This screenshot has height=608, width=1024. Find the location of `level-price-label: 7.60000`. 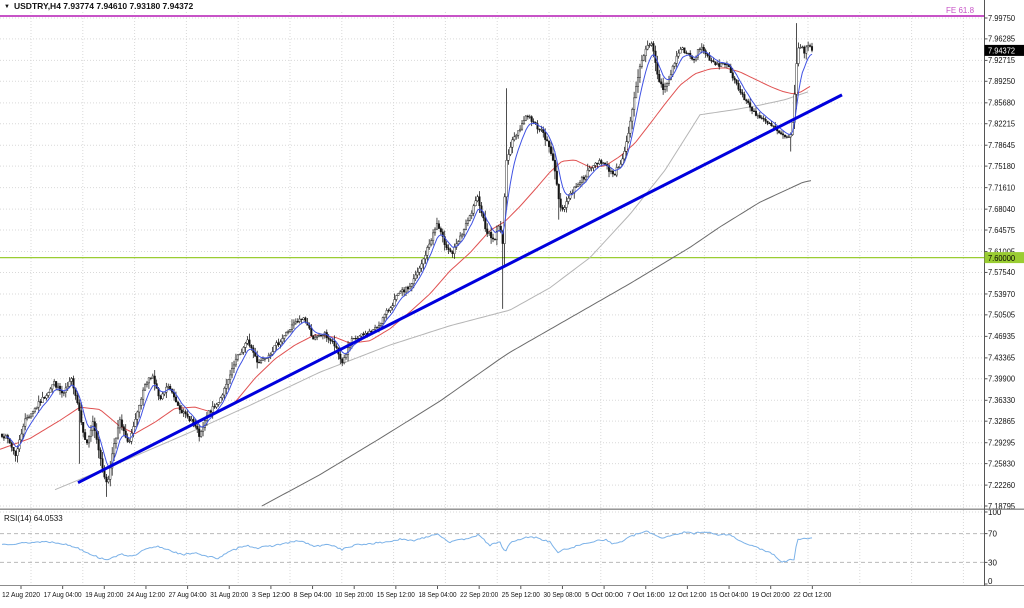

level-price-label: 7.60000 is located at coordinates (1002, 258).